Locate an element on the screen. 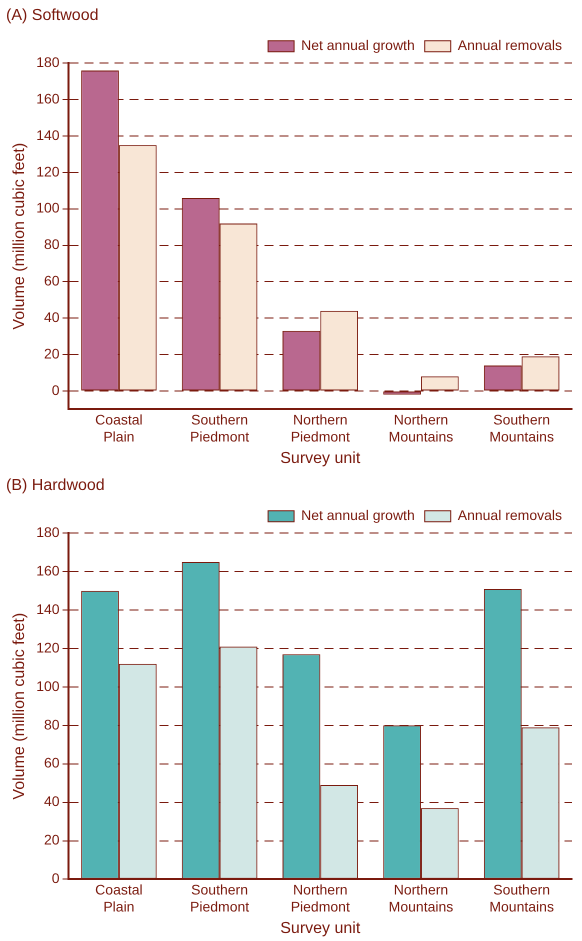 The width and height of the screenshot is (582, 941). chart-title: (A) Softwood is located at coordinates (52, 15).